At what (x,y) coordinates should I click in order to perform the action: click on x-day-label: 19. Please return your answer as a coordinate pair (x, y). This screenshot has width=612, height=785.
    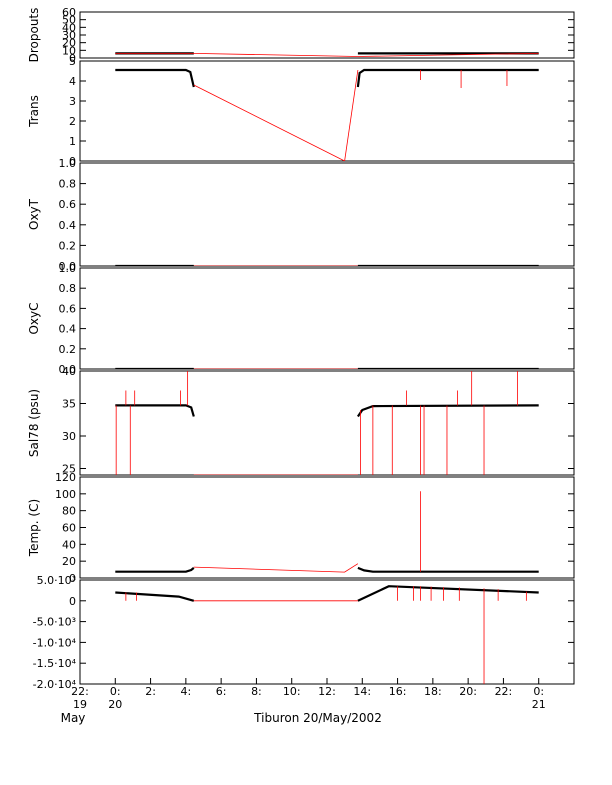
    Looking at the image, I should click on (80, 704).